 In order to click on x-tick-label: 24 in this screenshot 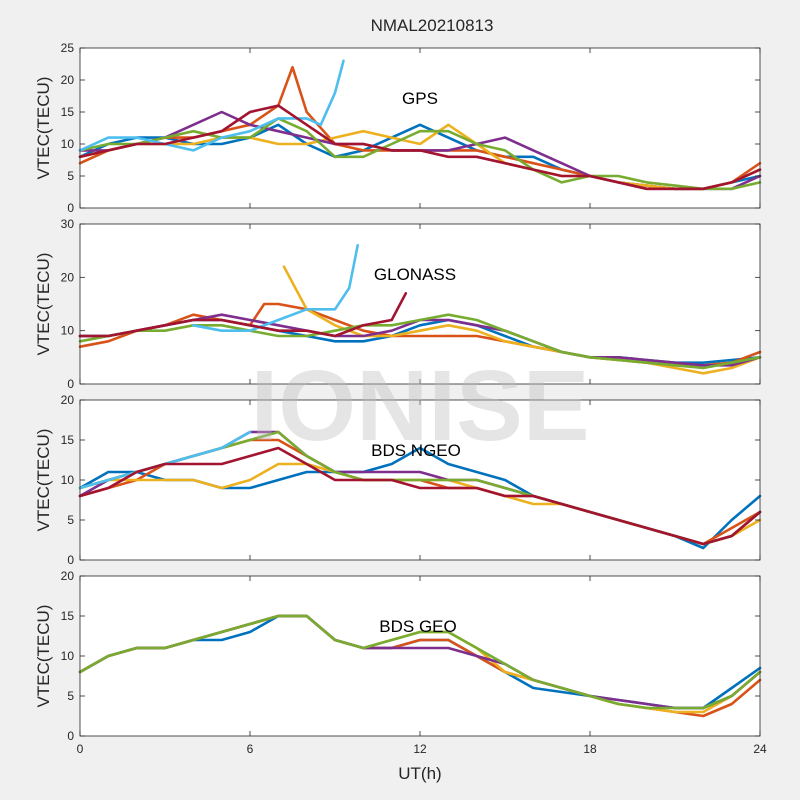, I will do `click(760, 749)`.